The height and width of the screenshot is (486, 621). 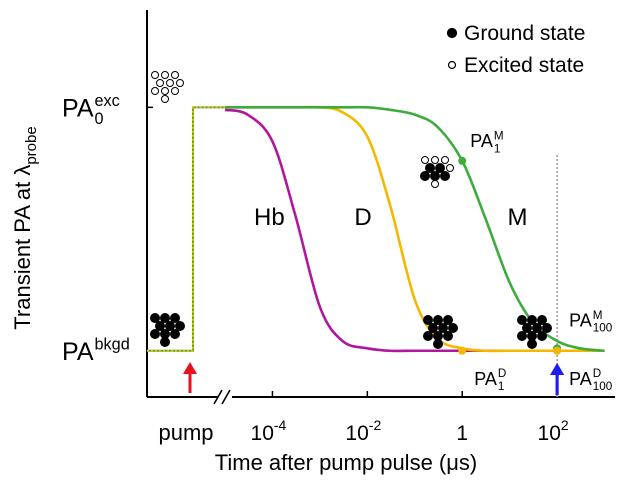 I want to click on x-tick-label: 10⁻², so click(x=363, y=431).